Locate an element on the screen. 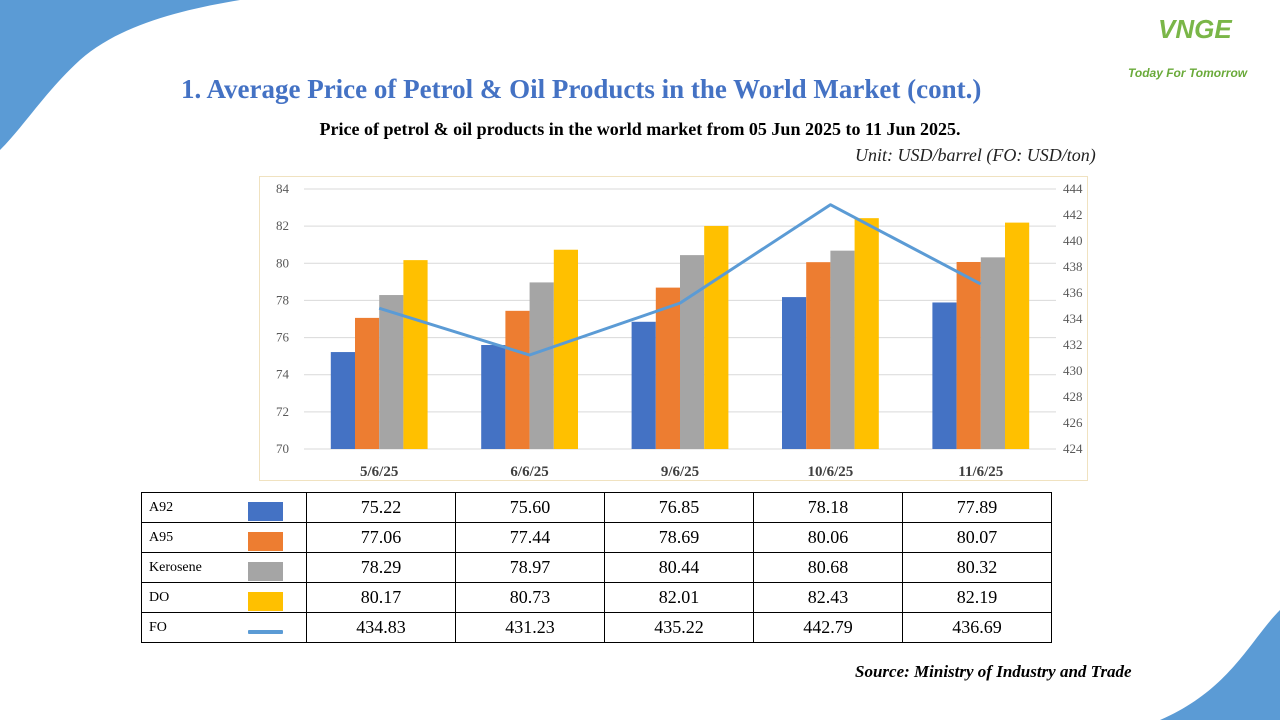 Image resolution: width=1280 pixels, height=720 pixels. table-row: Kerosene 78.29 78.97 80.44 80.68 80.32 is located at coordinates (596, 567).